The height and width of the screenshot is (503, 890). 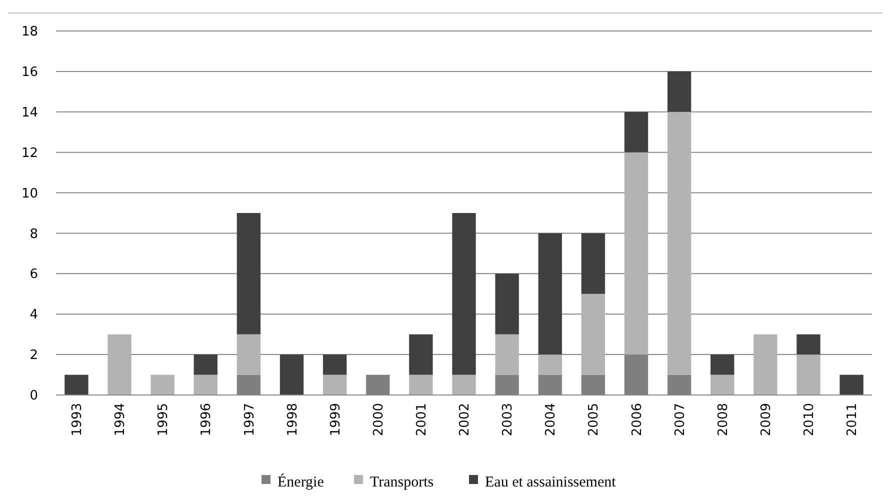 I want to click on y-tick-label: 0, so click(x=34, y=396).